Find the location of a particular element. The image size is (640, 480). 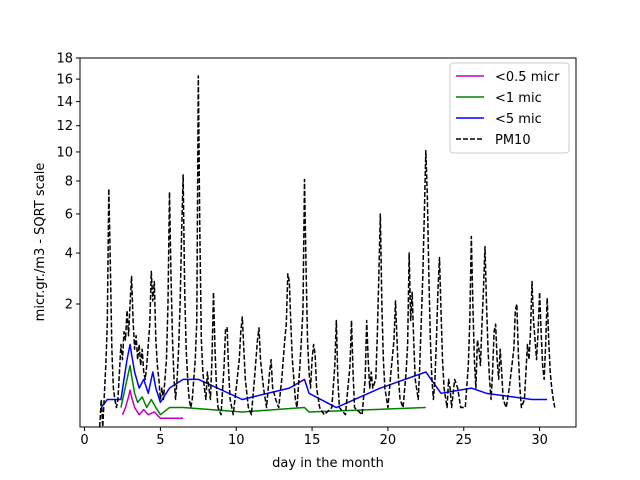

x-tick-label: 25 is located at coordinates (463, 440).